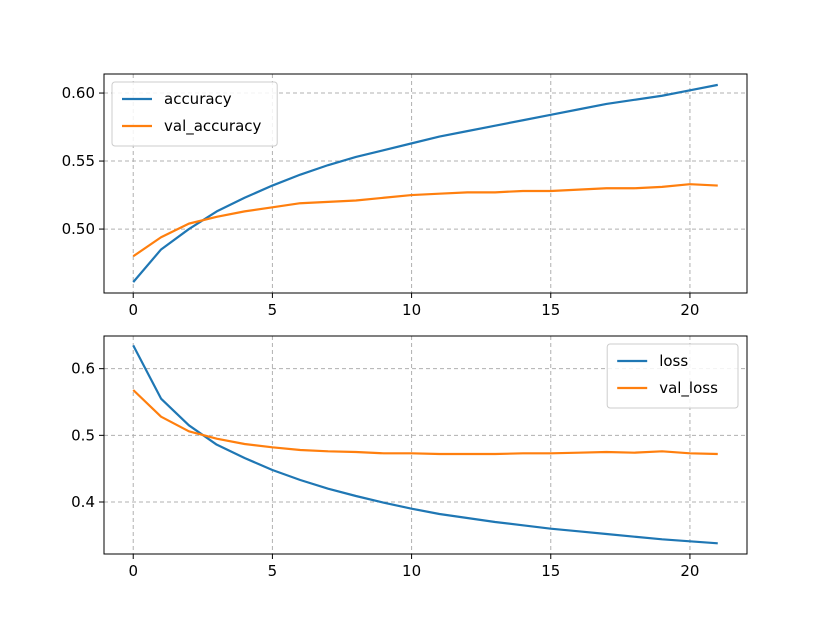 This screenshot has height=623, width=830. Describe the element at coordinates (673, 361) in the screenshot. I see `legend-label-loss: loss` at that location.